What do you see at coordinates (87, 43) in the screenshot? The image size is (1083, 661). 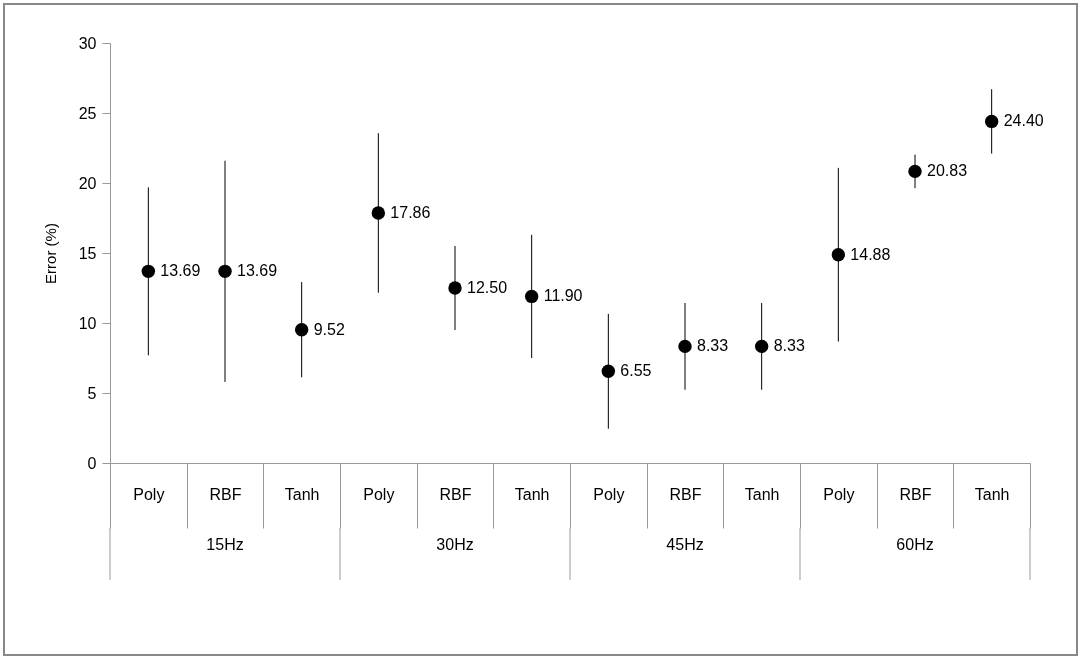 I see `y-tick-label: 30` at bounding box center [87, 43].